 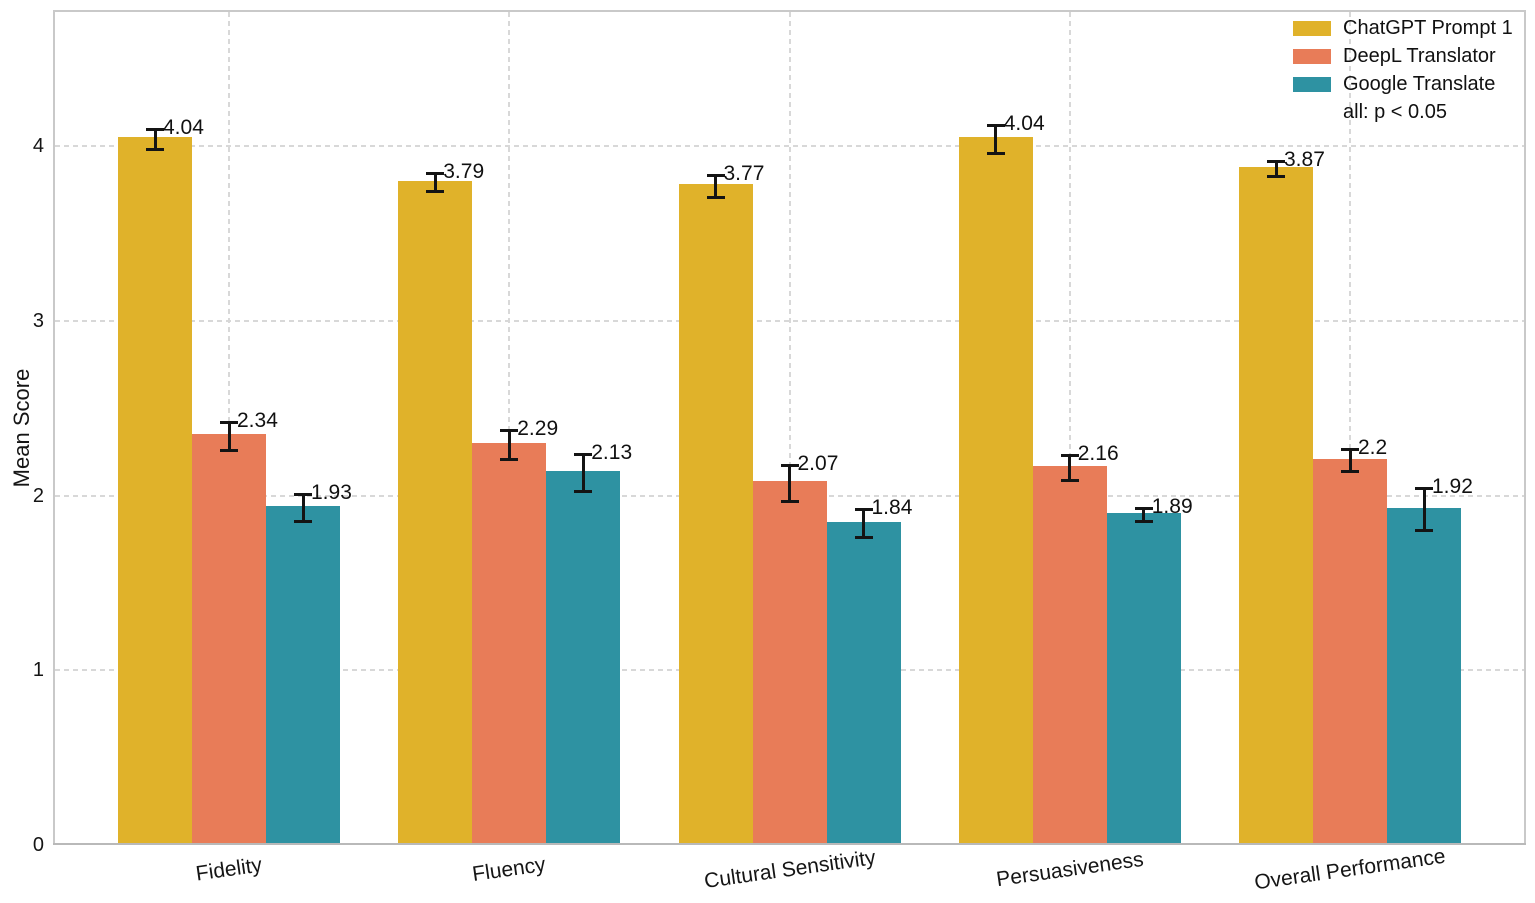 I want to click on x-tick-label: Persuasiveness, so click(x=1069, y=869).